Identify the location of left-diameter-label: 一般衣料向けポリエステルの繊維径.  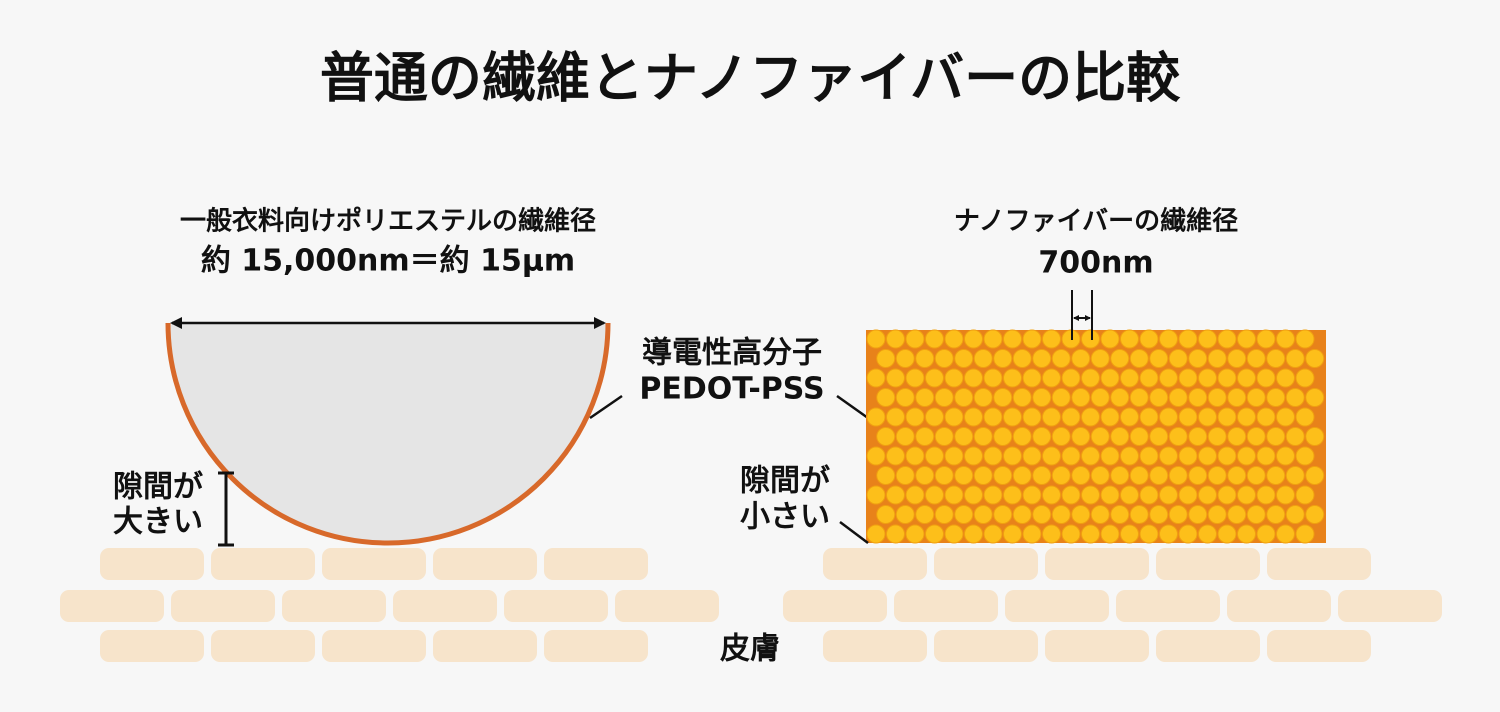
(388, 221).